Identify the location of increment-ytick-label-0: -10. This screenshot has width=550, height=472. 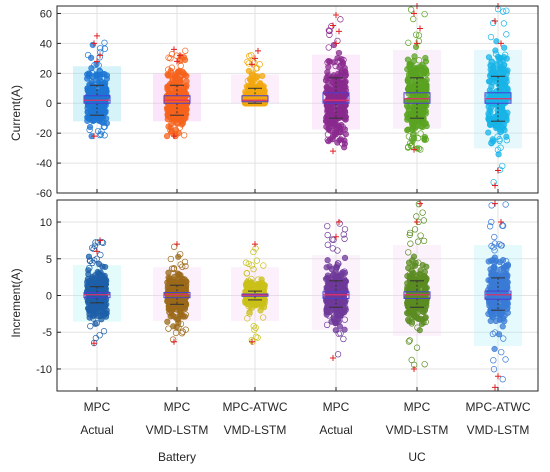
(44, 370).